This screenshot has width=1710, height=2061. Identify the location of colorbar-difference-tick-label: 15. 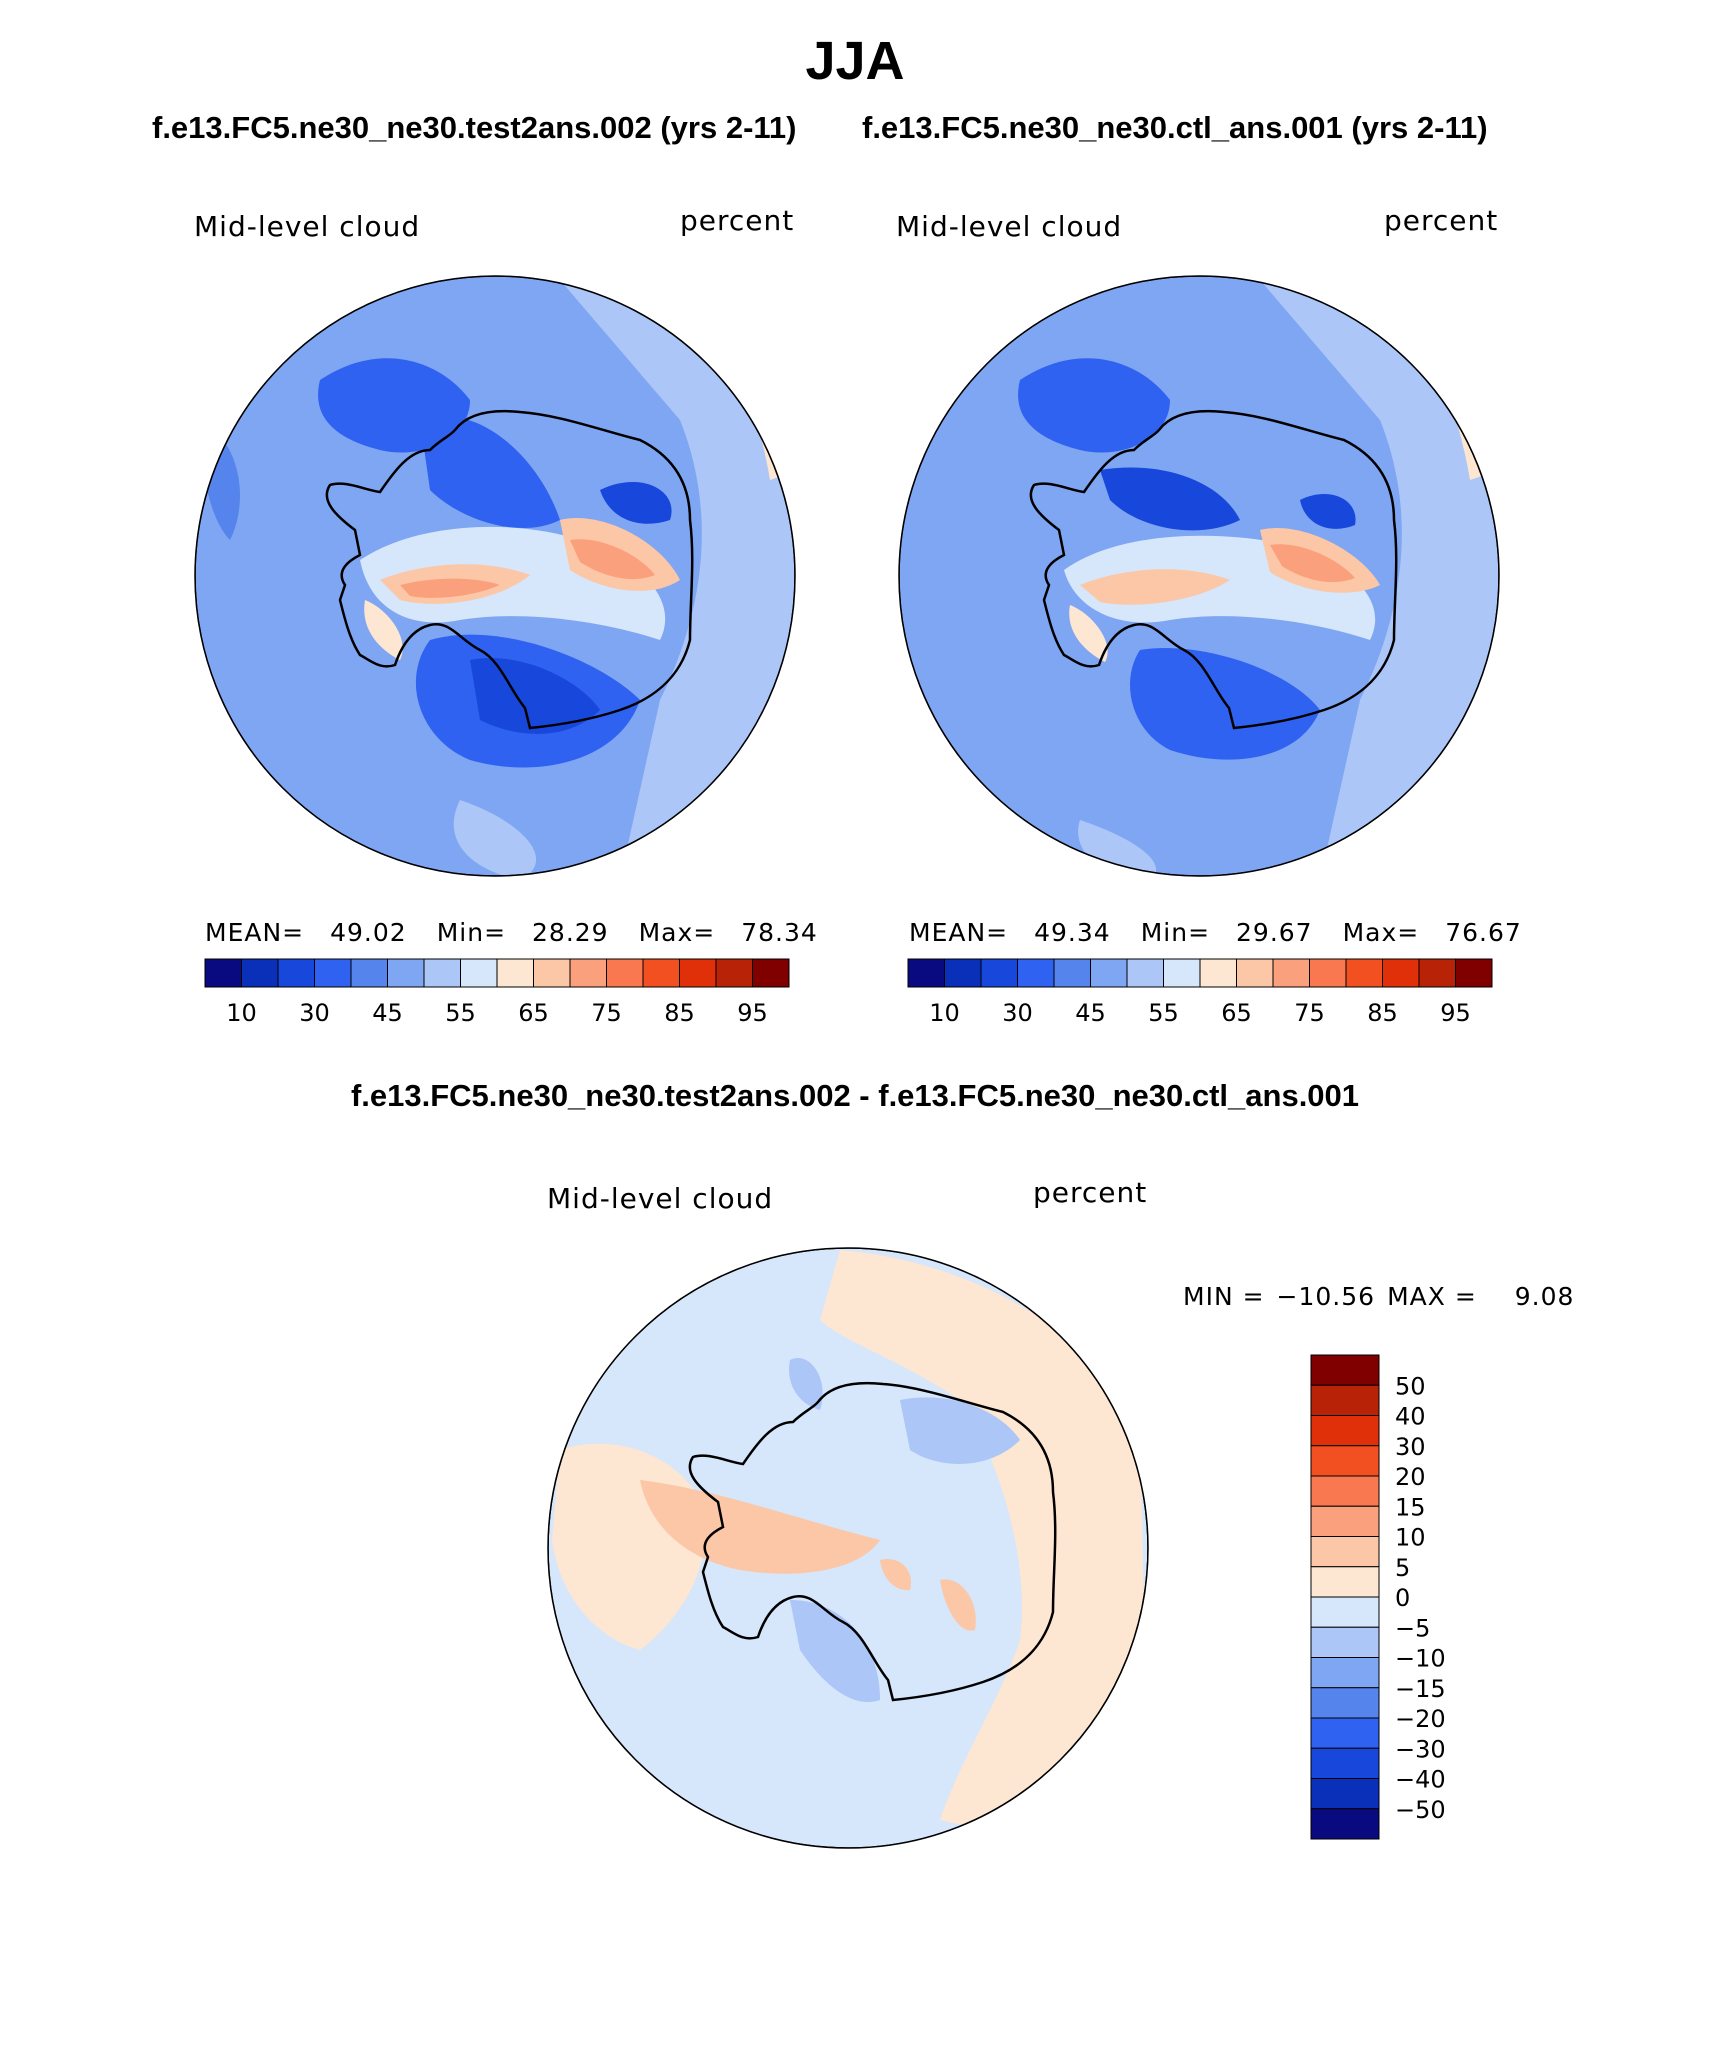
(1410, 1507).